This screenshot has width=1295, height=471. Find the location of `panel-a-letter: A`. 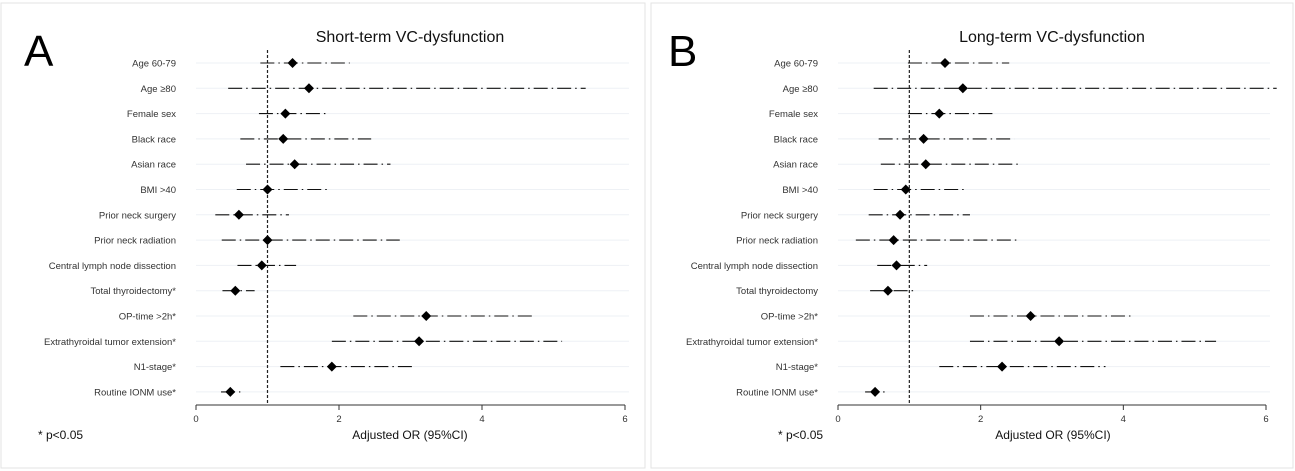

panel-a-letter: A is located at coordinates (39, 51).